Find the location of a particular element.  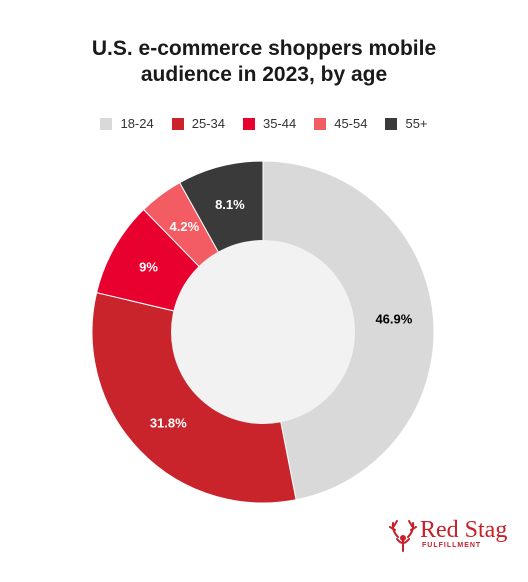

brand-name: Red Stag is located at coordinates (464, 530).